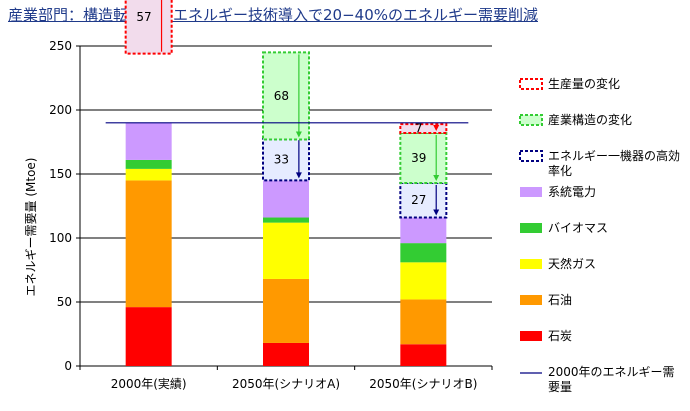 Image resolution: width=690 pixels, height=411 pixels. Describe the element at coordinates (281, 159) in the screenshot. I see `reduction-value-label: 33` at that location.